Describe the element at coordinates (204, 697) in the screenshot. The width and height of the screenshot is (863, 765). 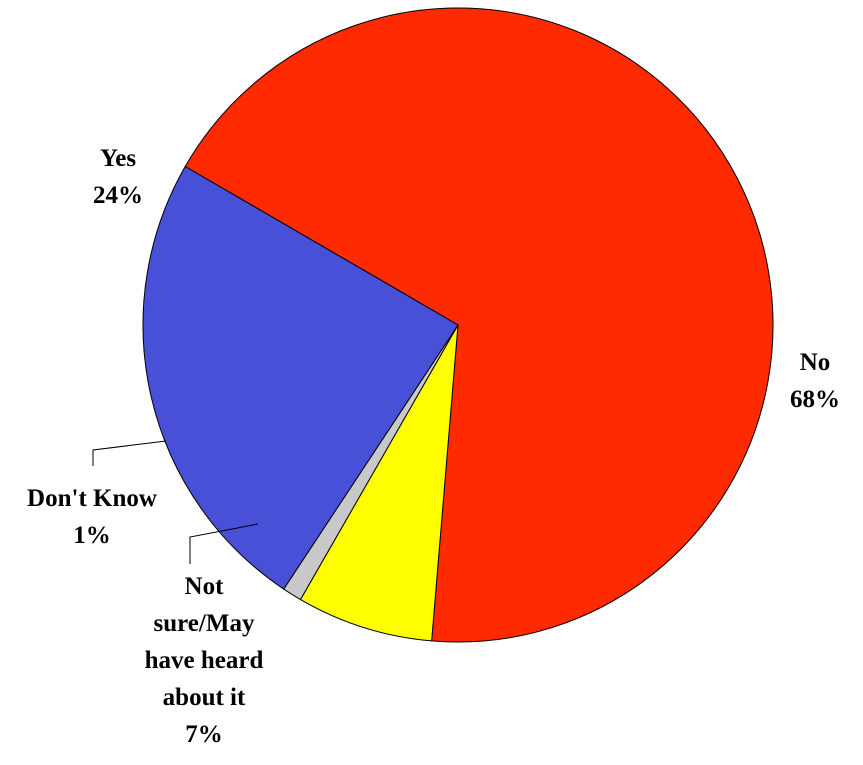
I see `slice-name-line: about it` at that location.